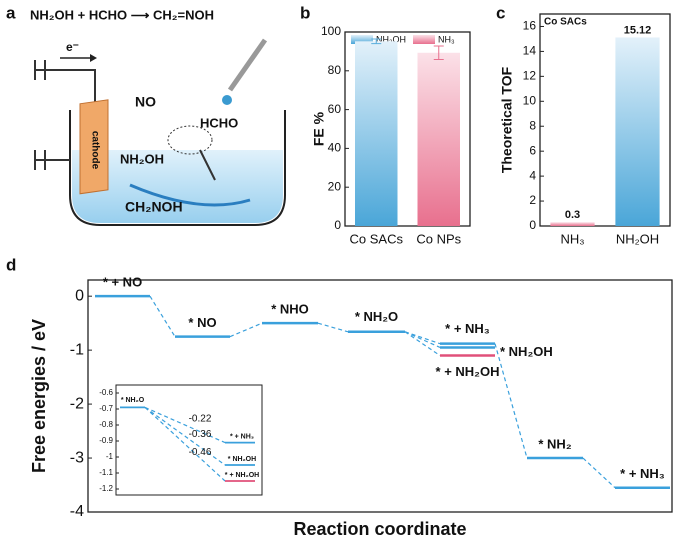  Describe the element at coordinates (377, 238) in the screenshot. I see `x-tick-label: Co SACs` at that location.